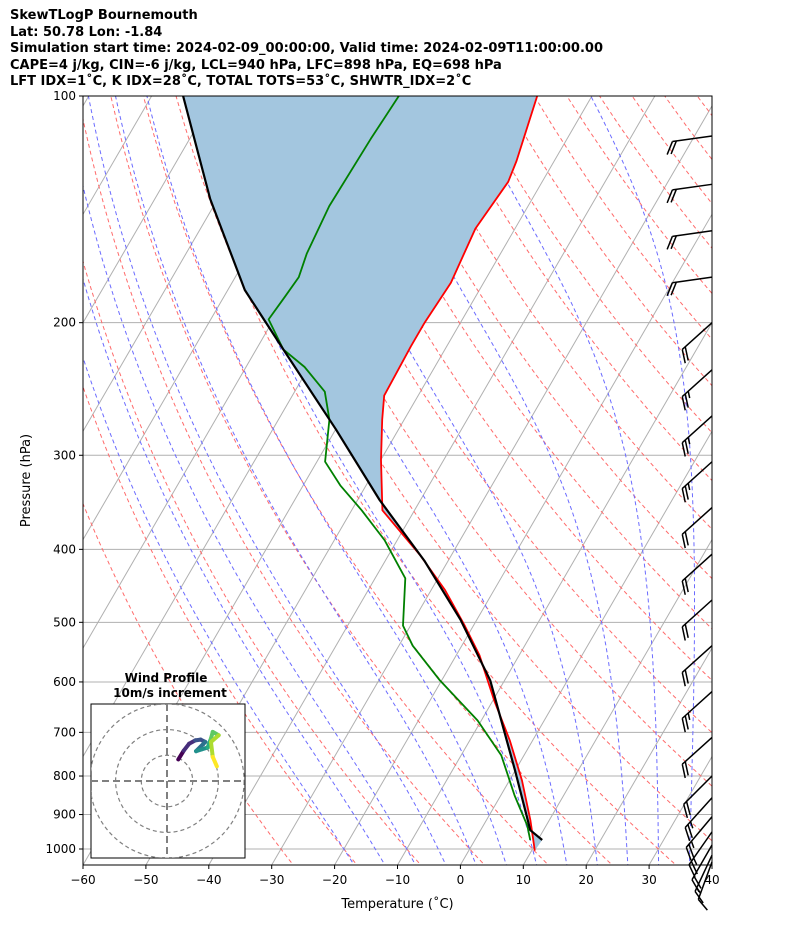 The height and width of the screenshot is (937, 794). Describe the element at coordinates (271, 880) in the screenshot. I see `x-tick-label: −30` at that location.